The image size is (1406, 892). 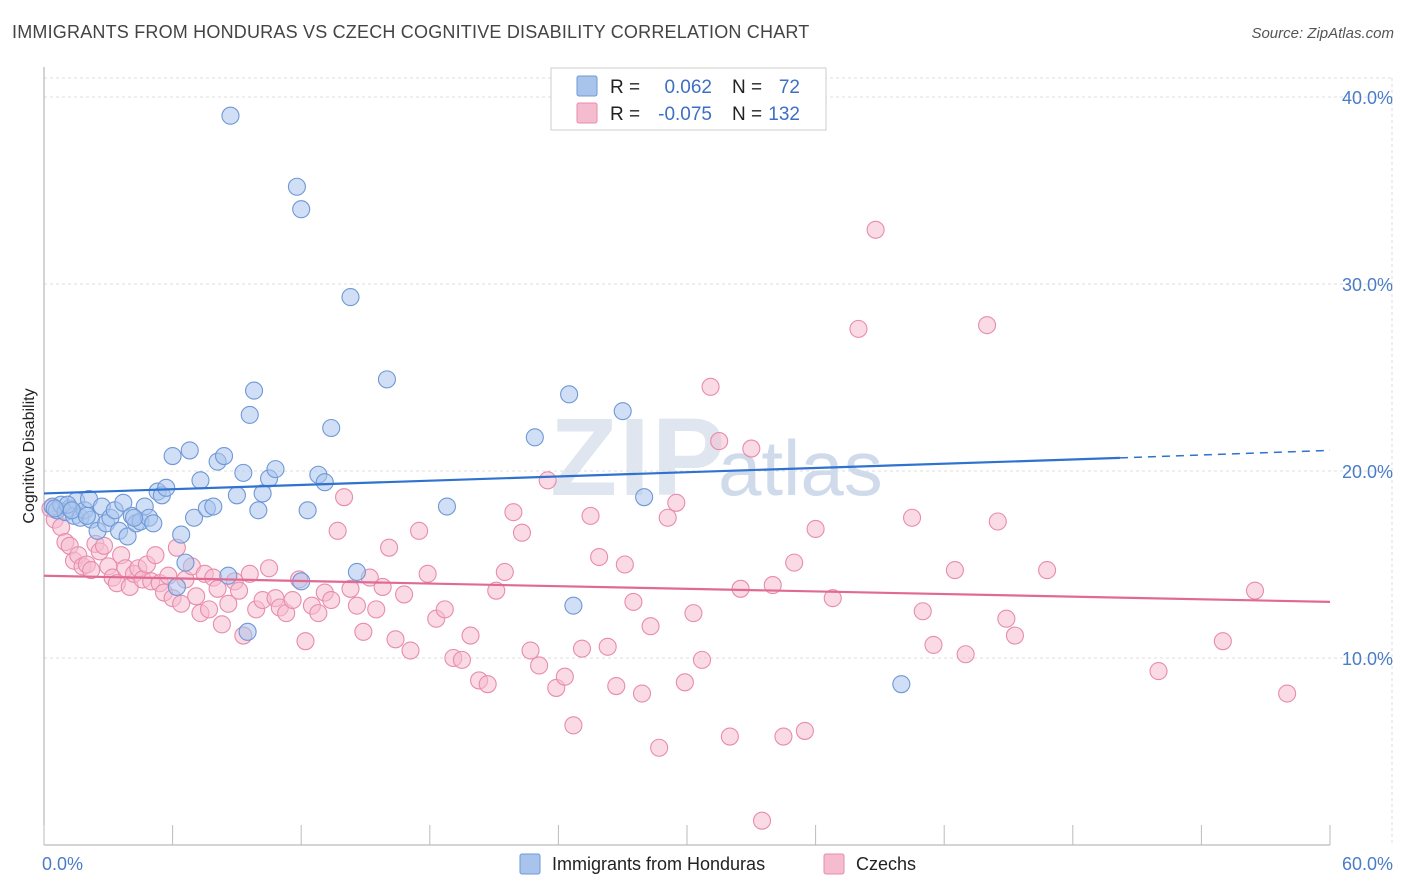 I want to click on x-tick-label: 60.0%, so click(x=1367, y=864).